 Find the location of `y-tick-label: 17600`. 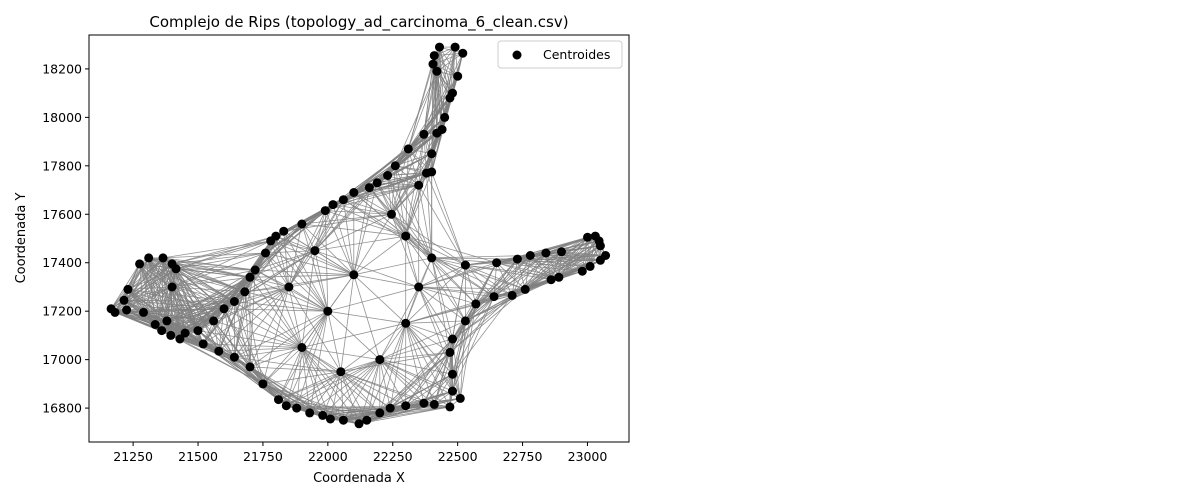

y-tick-label: 17600 is located at coordinates (62, 214).